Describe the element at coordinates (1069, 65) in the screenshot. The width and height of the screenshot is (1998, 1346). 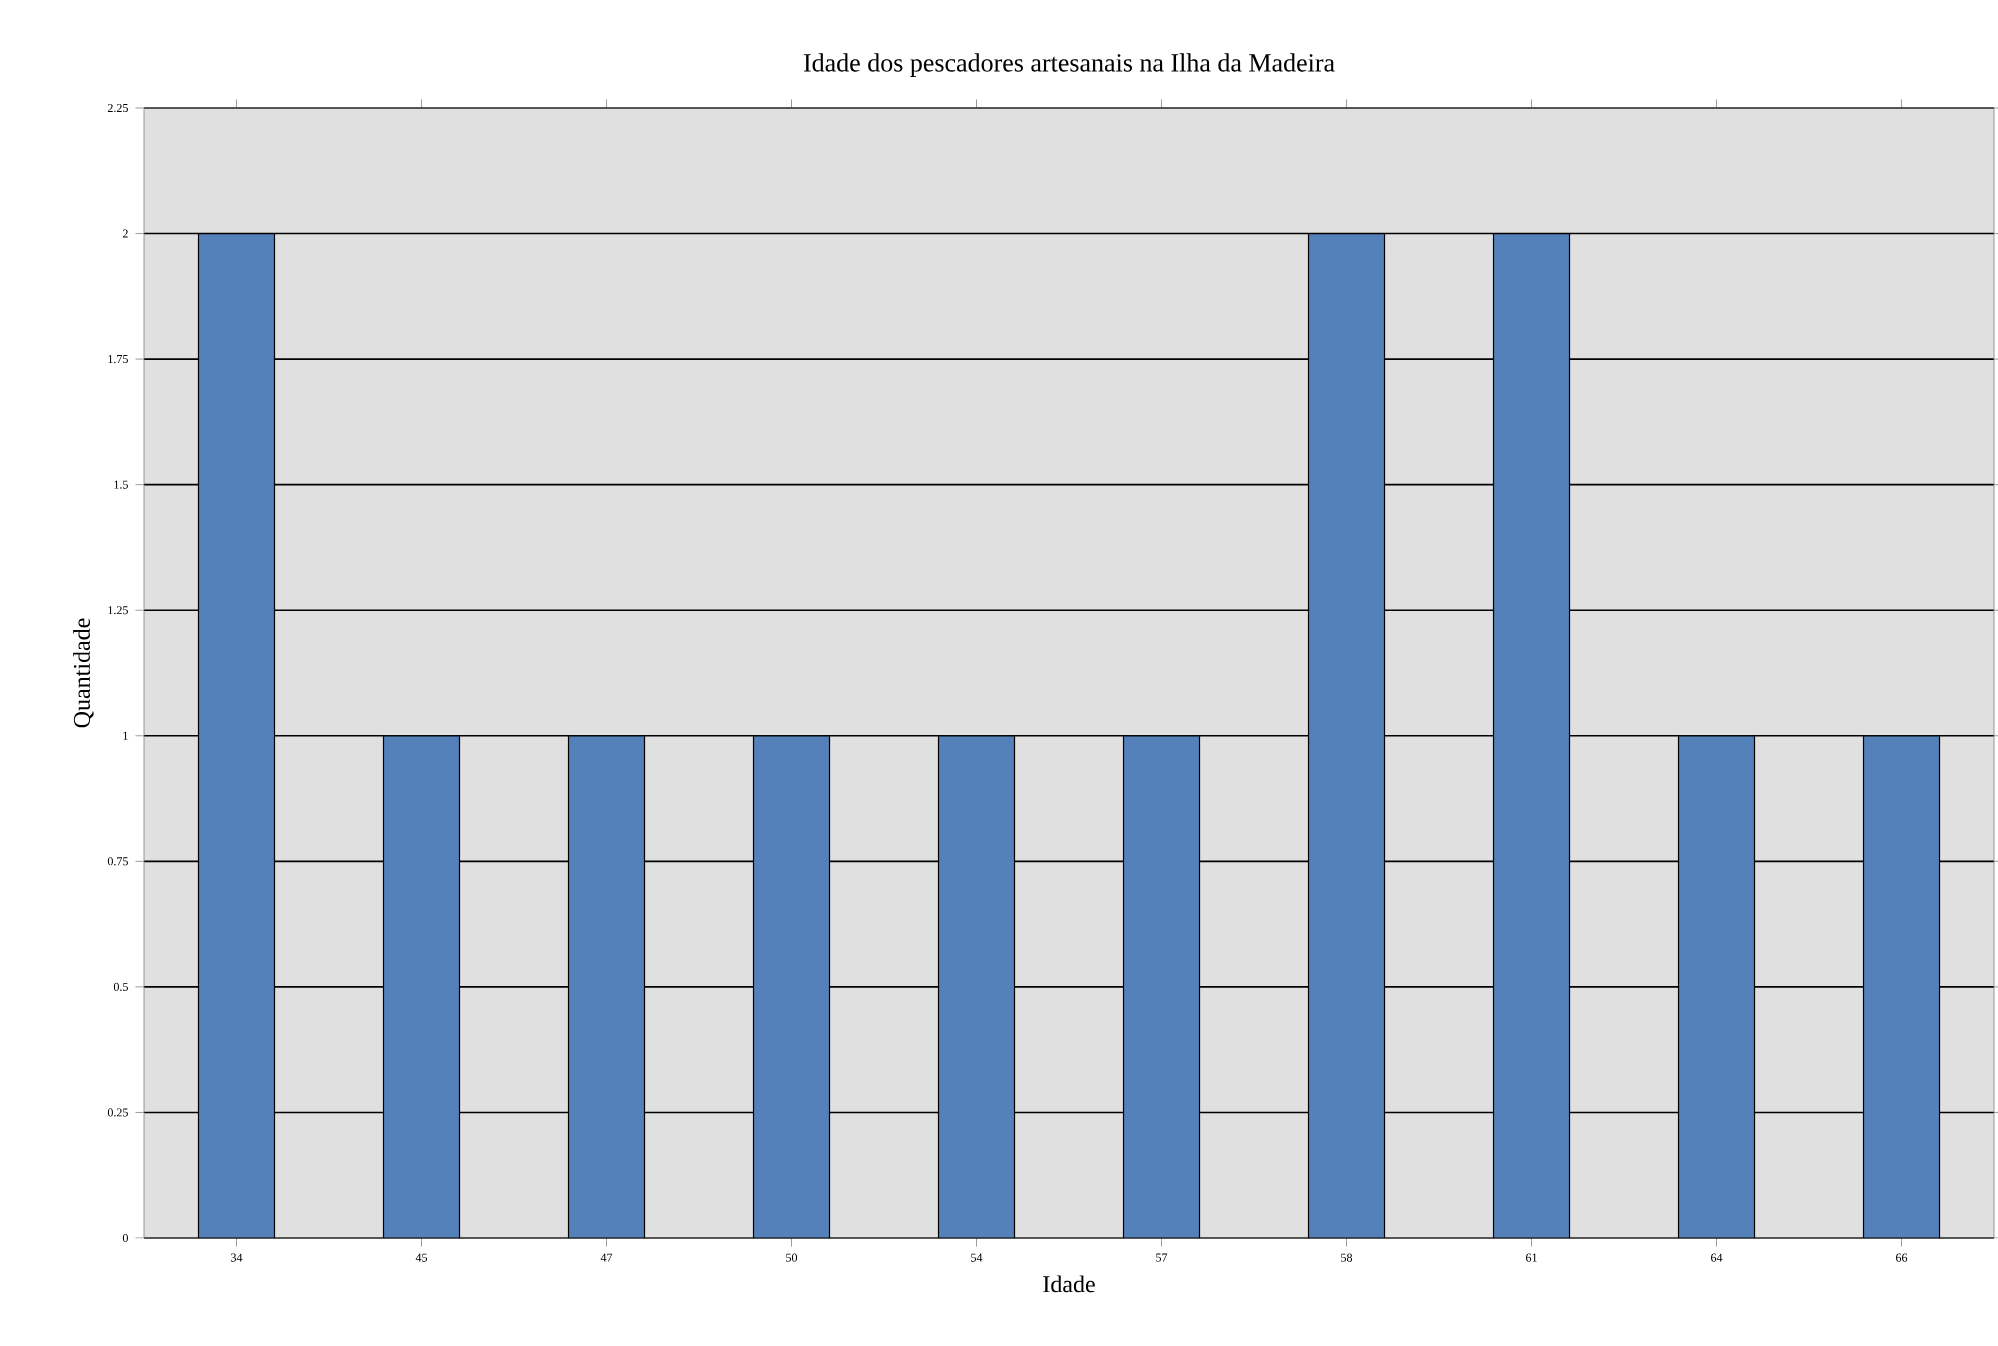
I see `chart-title: Idade dos pescadores artesanais na Ilha da Madeira` at that location.